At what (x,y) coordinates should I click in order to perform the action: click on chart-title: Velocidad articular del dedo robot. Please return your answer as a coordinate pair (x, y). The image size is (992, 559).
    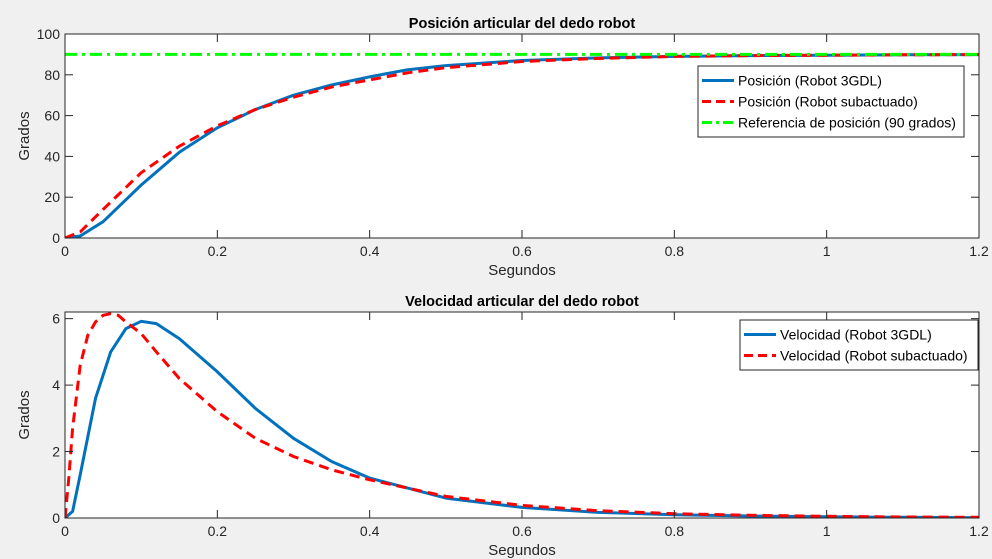
    Looking at the image, I should click on (522, 302).